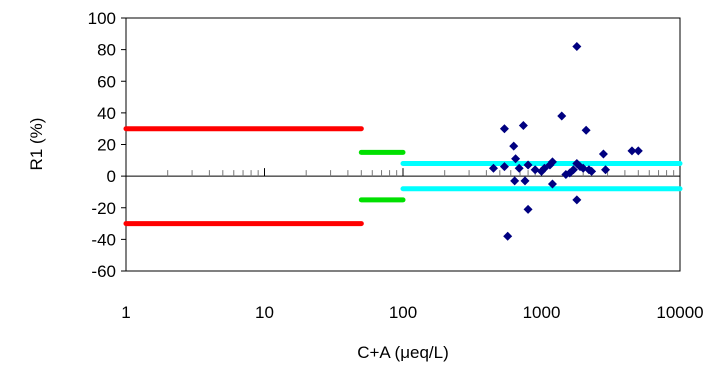 The image size is (717, 367). What do you see at coordinates (103, 239) in the screenshot?
I see `y-tick-label: -40` at bounding box center [103, 239].